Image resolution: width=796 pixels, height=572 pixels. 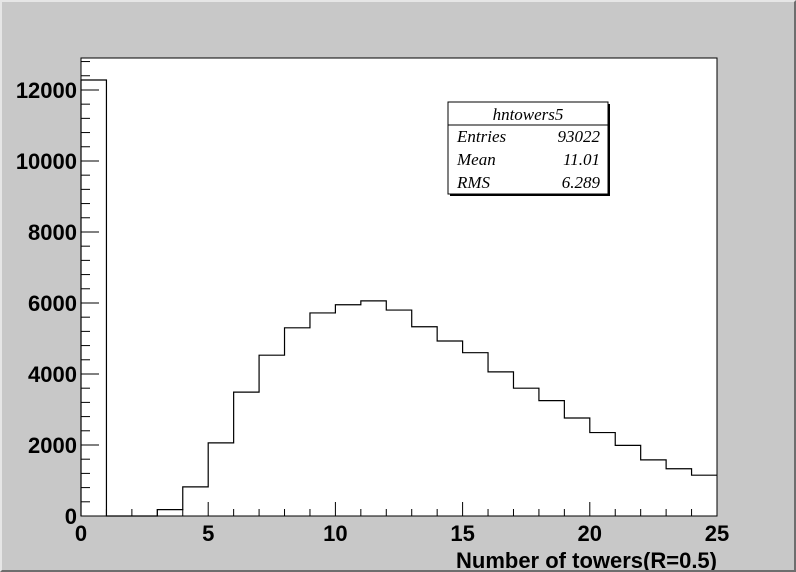 What do you see at coordinates (52, 303) in the screenshot?
I see `y-tick-label: 6000` at bounding box center [52, 303].